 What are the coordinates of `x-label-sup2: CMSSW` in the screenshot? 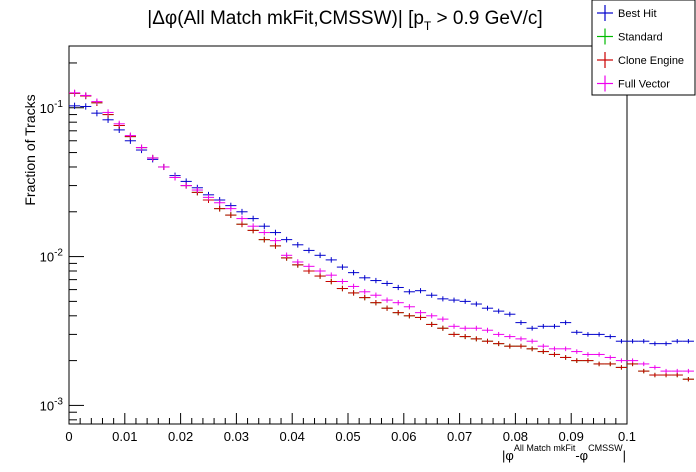 It's located at (605, 448).